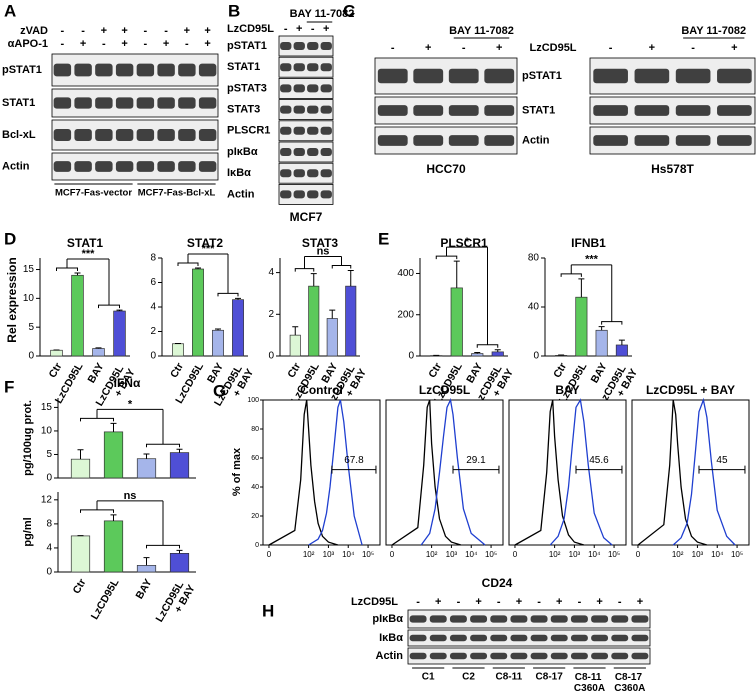 The height and width of the screenshot is (692, 756). What do you see at coordinates (12, 299) in the screenshot?
I see `y-axis-label: Rel expression` at bounding box center [12, 299].